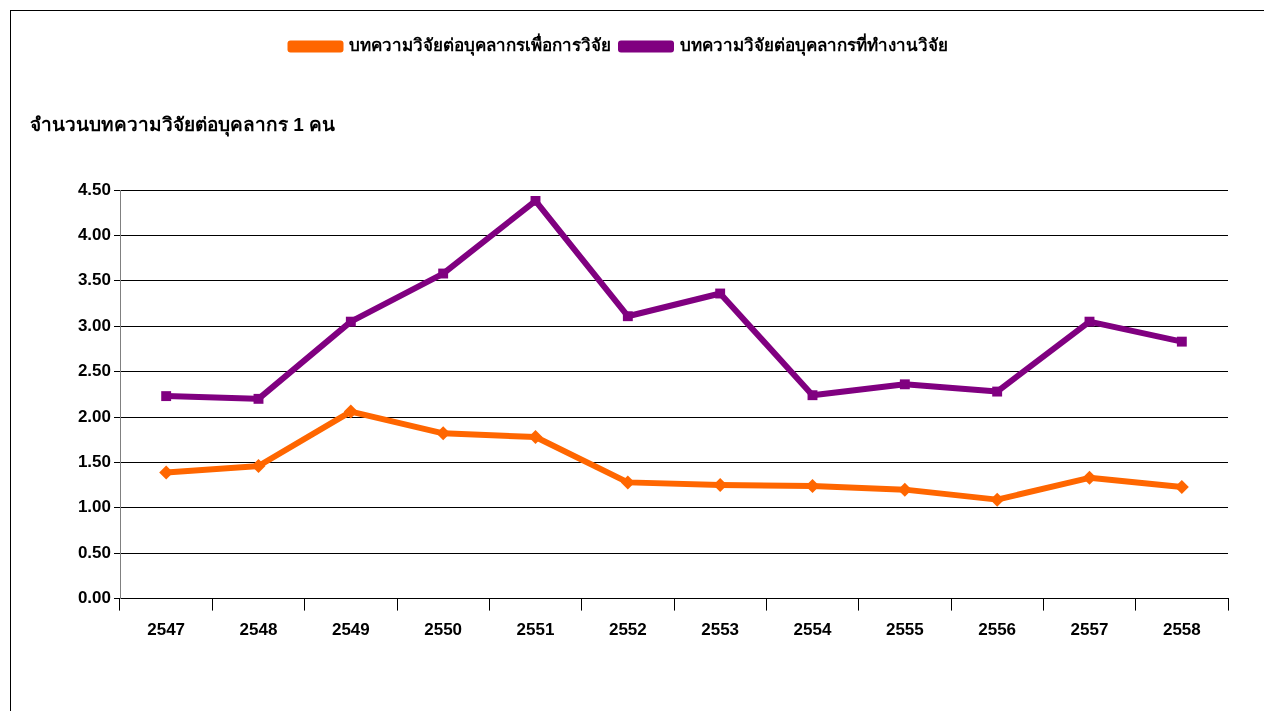  What do you see at coordinates (94, 552) in the screenshot?
I see `y-tick-label: 0.50` at bounding box center [94, 552].